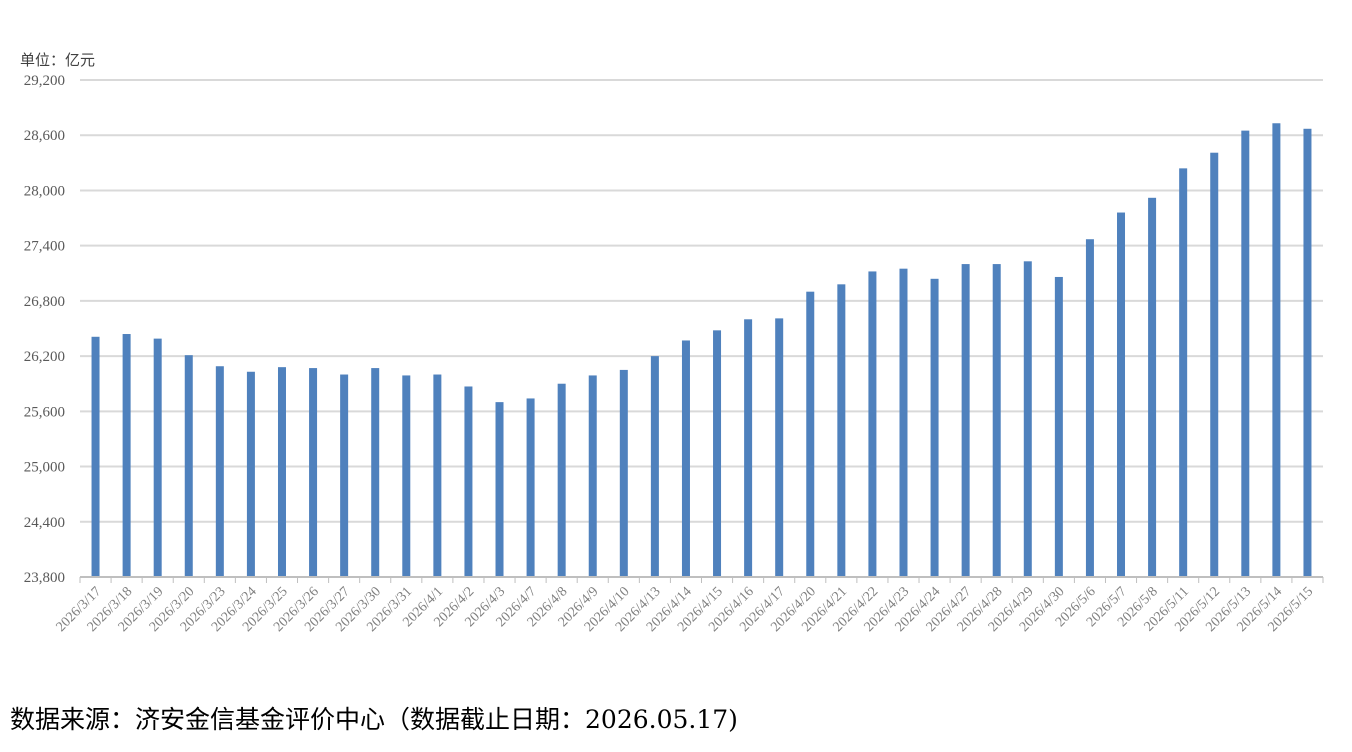 The image size is (1352, 752). What do you see at coordinates (44, 247) in the screenshot?
I see `y-tick-label: 27,400` at bounding box center [44, 247].